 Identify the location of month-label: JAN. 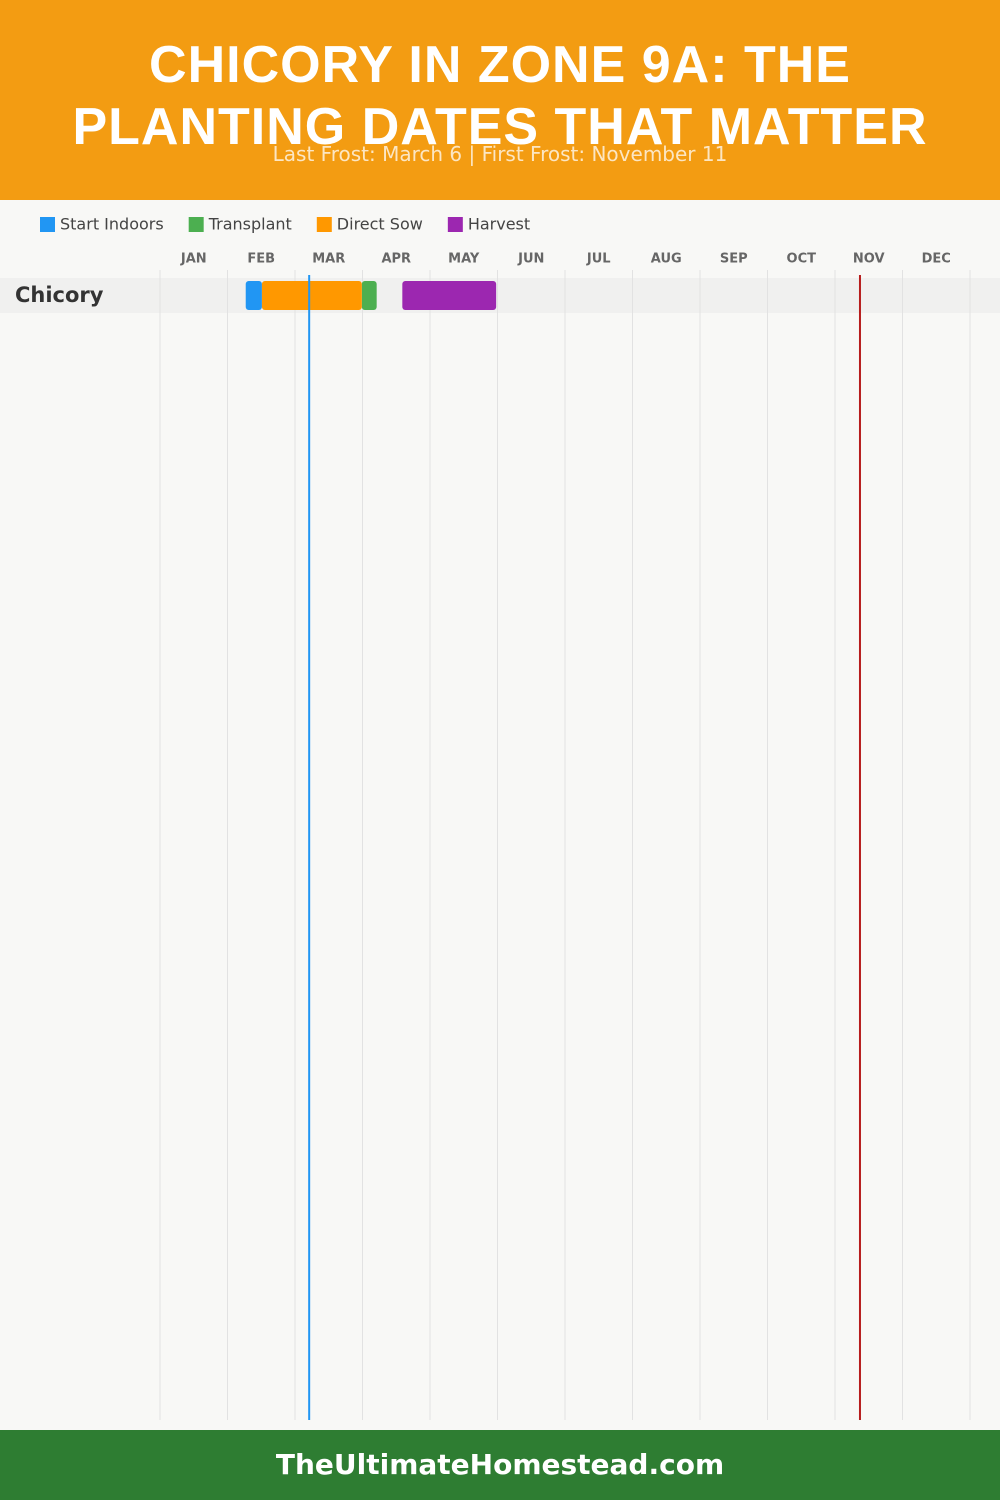
(193, 259).